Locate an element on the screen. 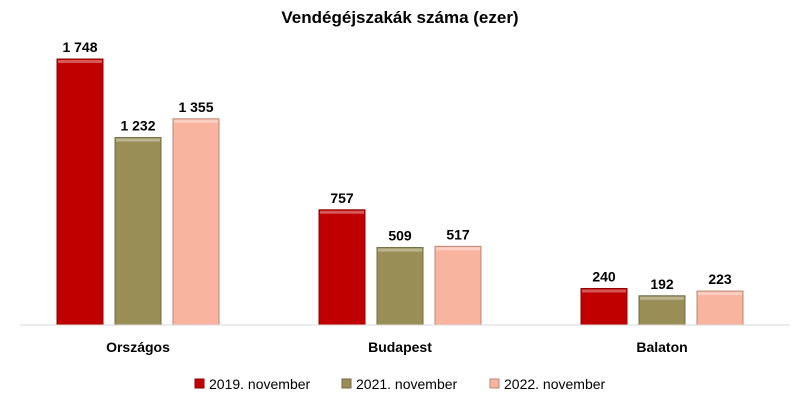 The height and width of the screenshot is (407, 800). legend-label-2: 2021. november is located at coordinates (407, 384).